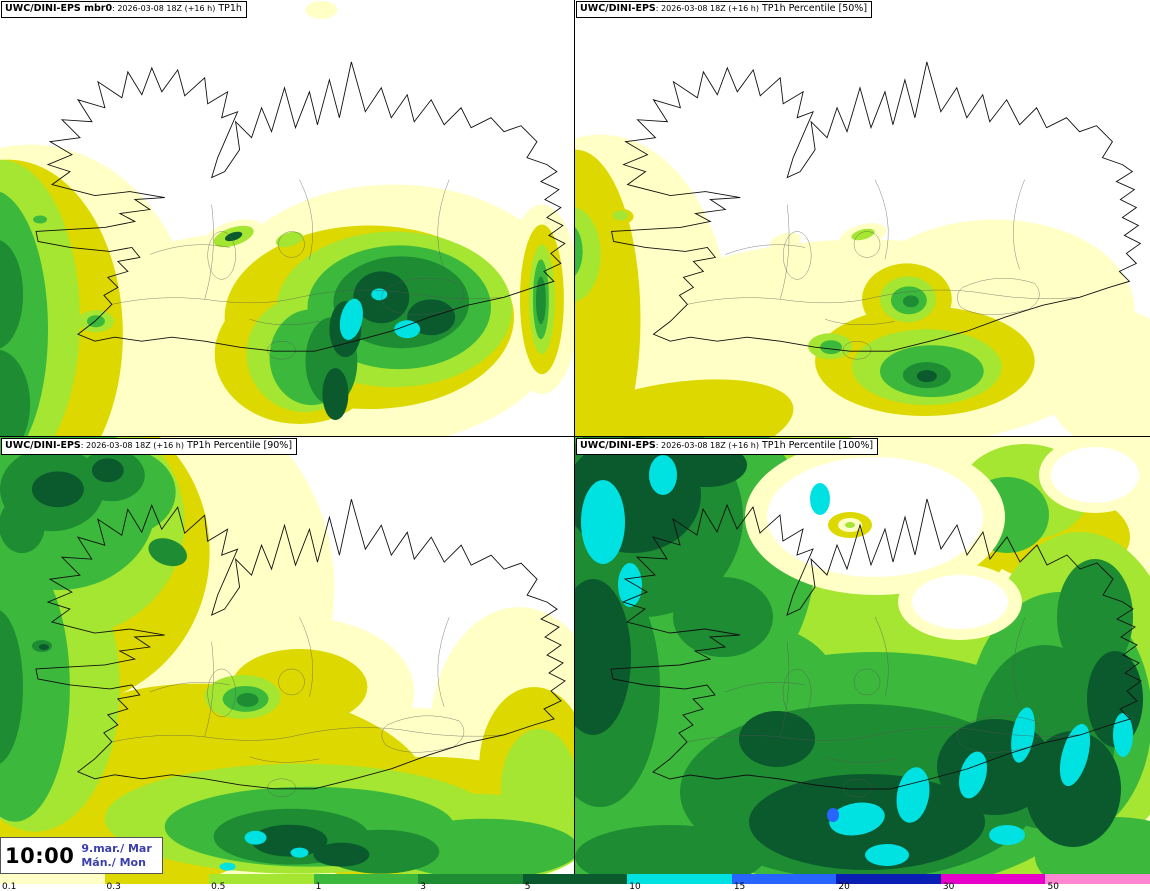 Image resolution: width=1150 pixels, height=891 pixels. Describe the element at coordinates (230, 8) in the screenshot. I see `parameter-label: TP1h` at that location.